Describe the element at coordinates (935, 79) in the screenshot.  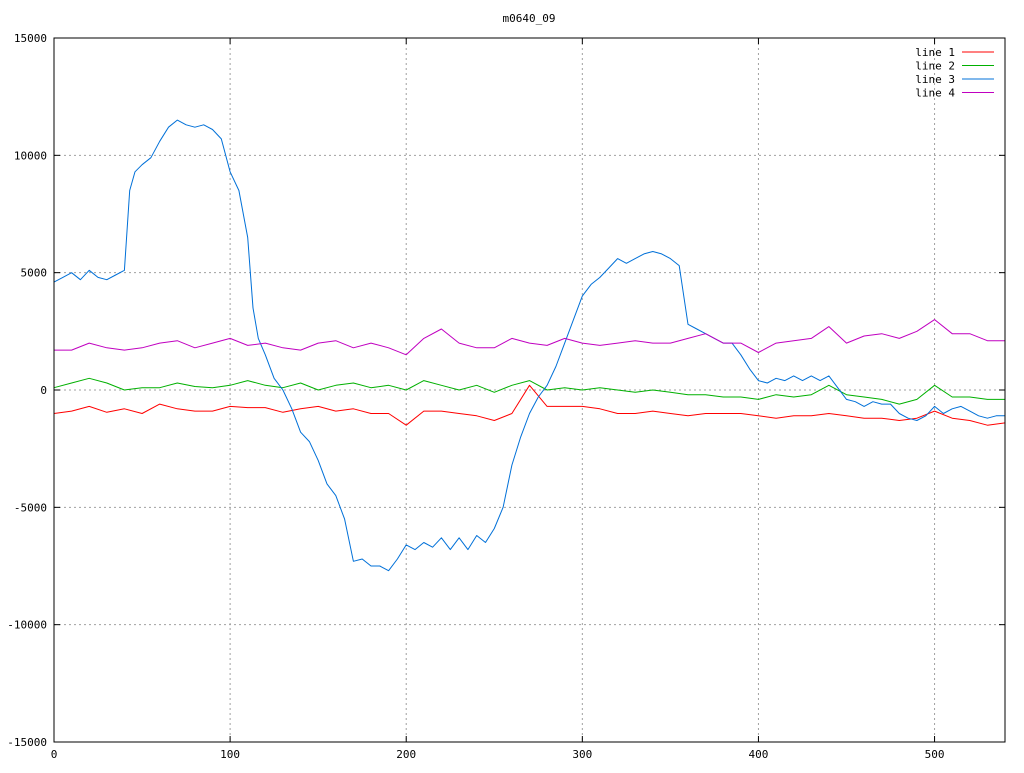
I see `legend-label-3: line 3` at that location.